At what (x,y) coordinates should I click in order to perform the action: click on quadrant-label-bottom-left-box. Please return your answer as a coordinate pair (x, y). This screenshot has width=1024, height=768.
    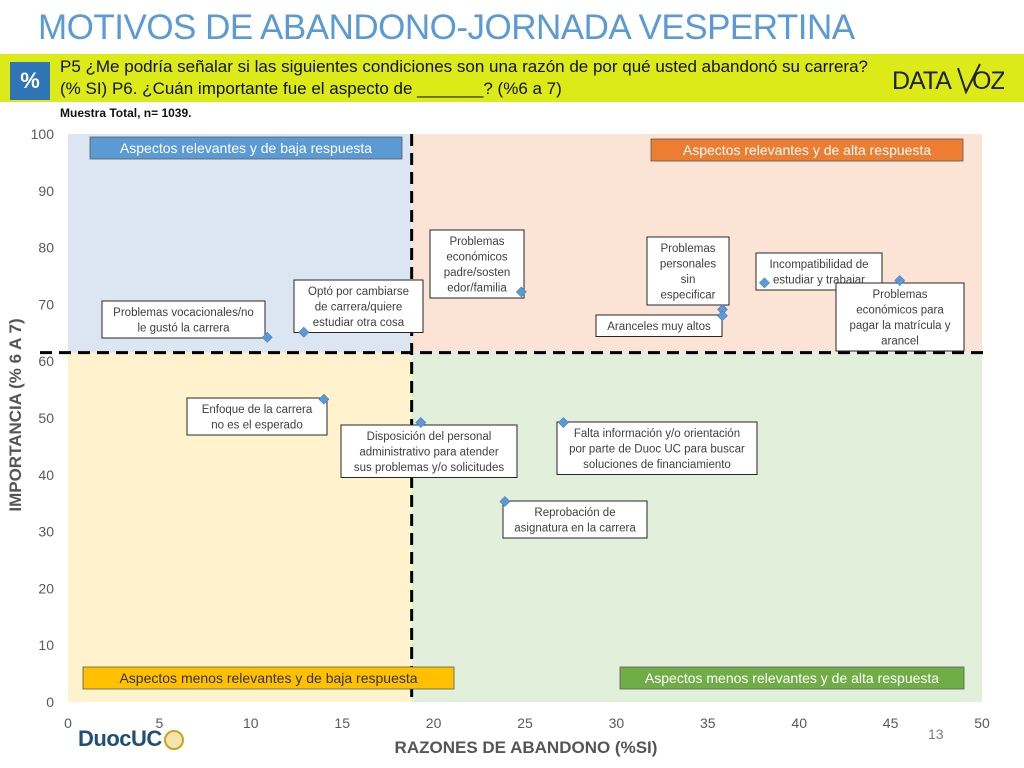
    Looking at the image, I should click on (268, 678).